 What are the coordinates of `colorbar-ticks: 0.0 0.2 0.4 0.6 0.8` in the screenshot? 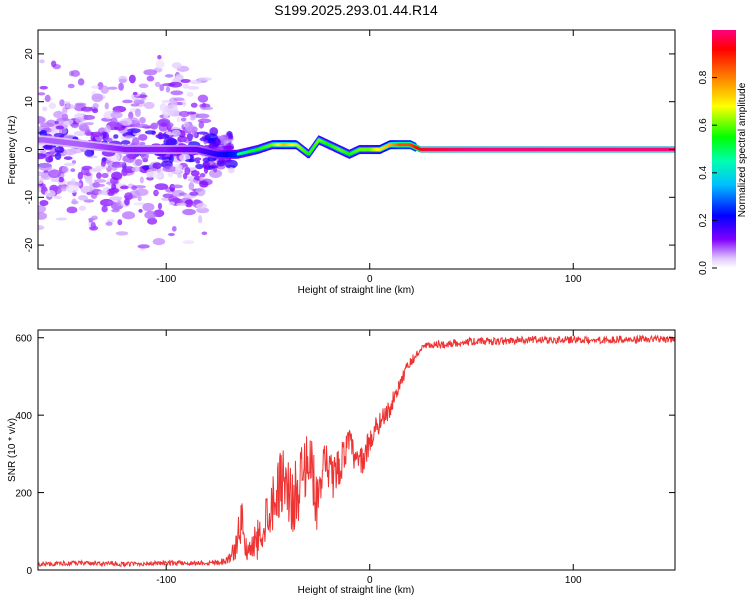 It's located at (707, 172).